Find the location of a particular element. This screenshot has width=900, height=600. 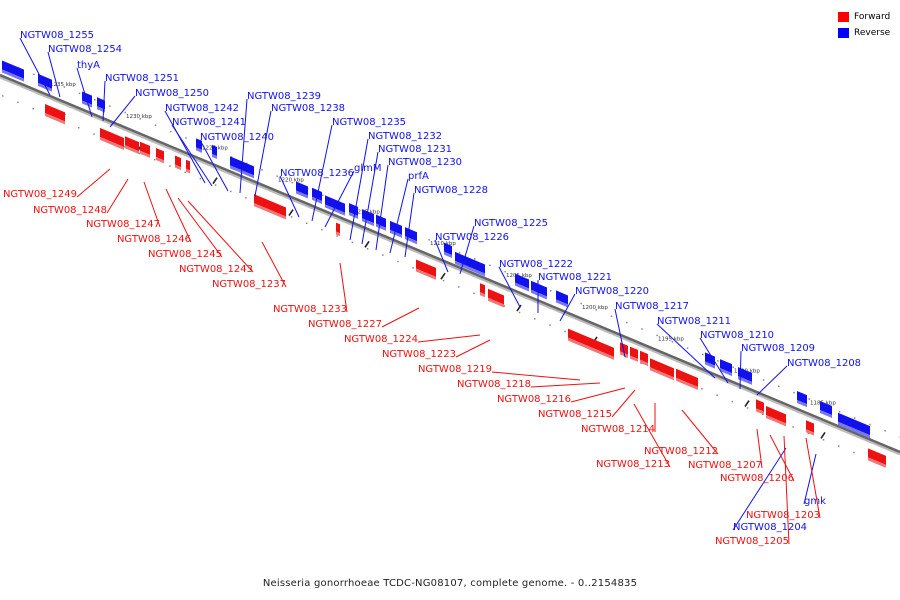

tick-label: 1200 kbp is located at coordinates (595, 308).